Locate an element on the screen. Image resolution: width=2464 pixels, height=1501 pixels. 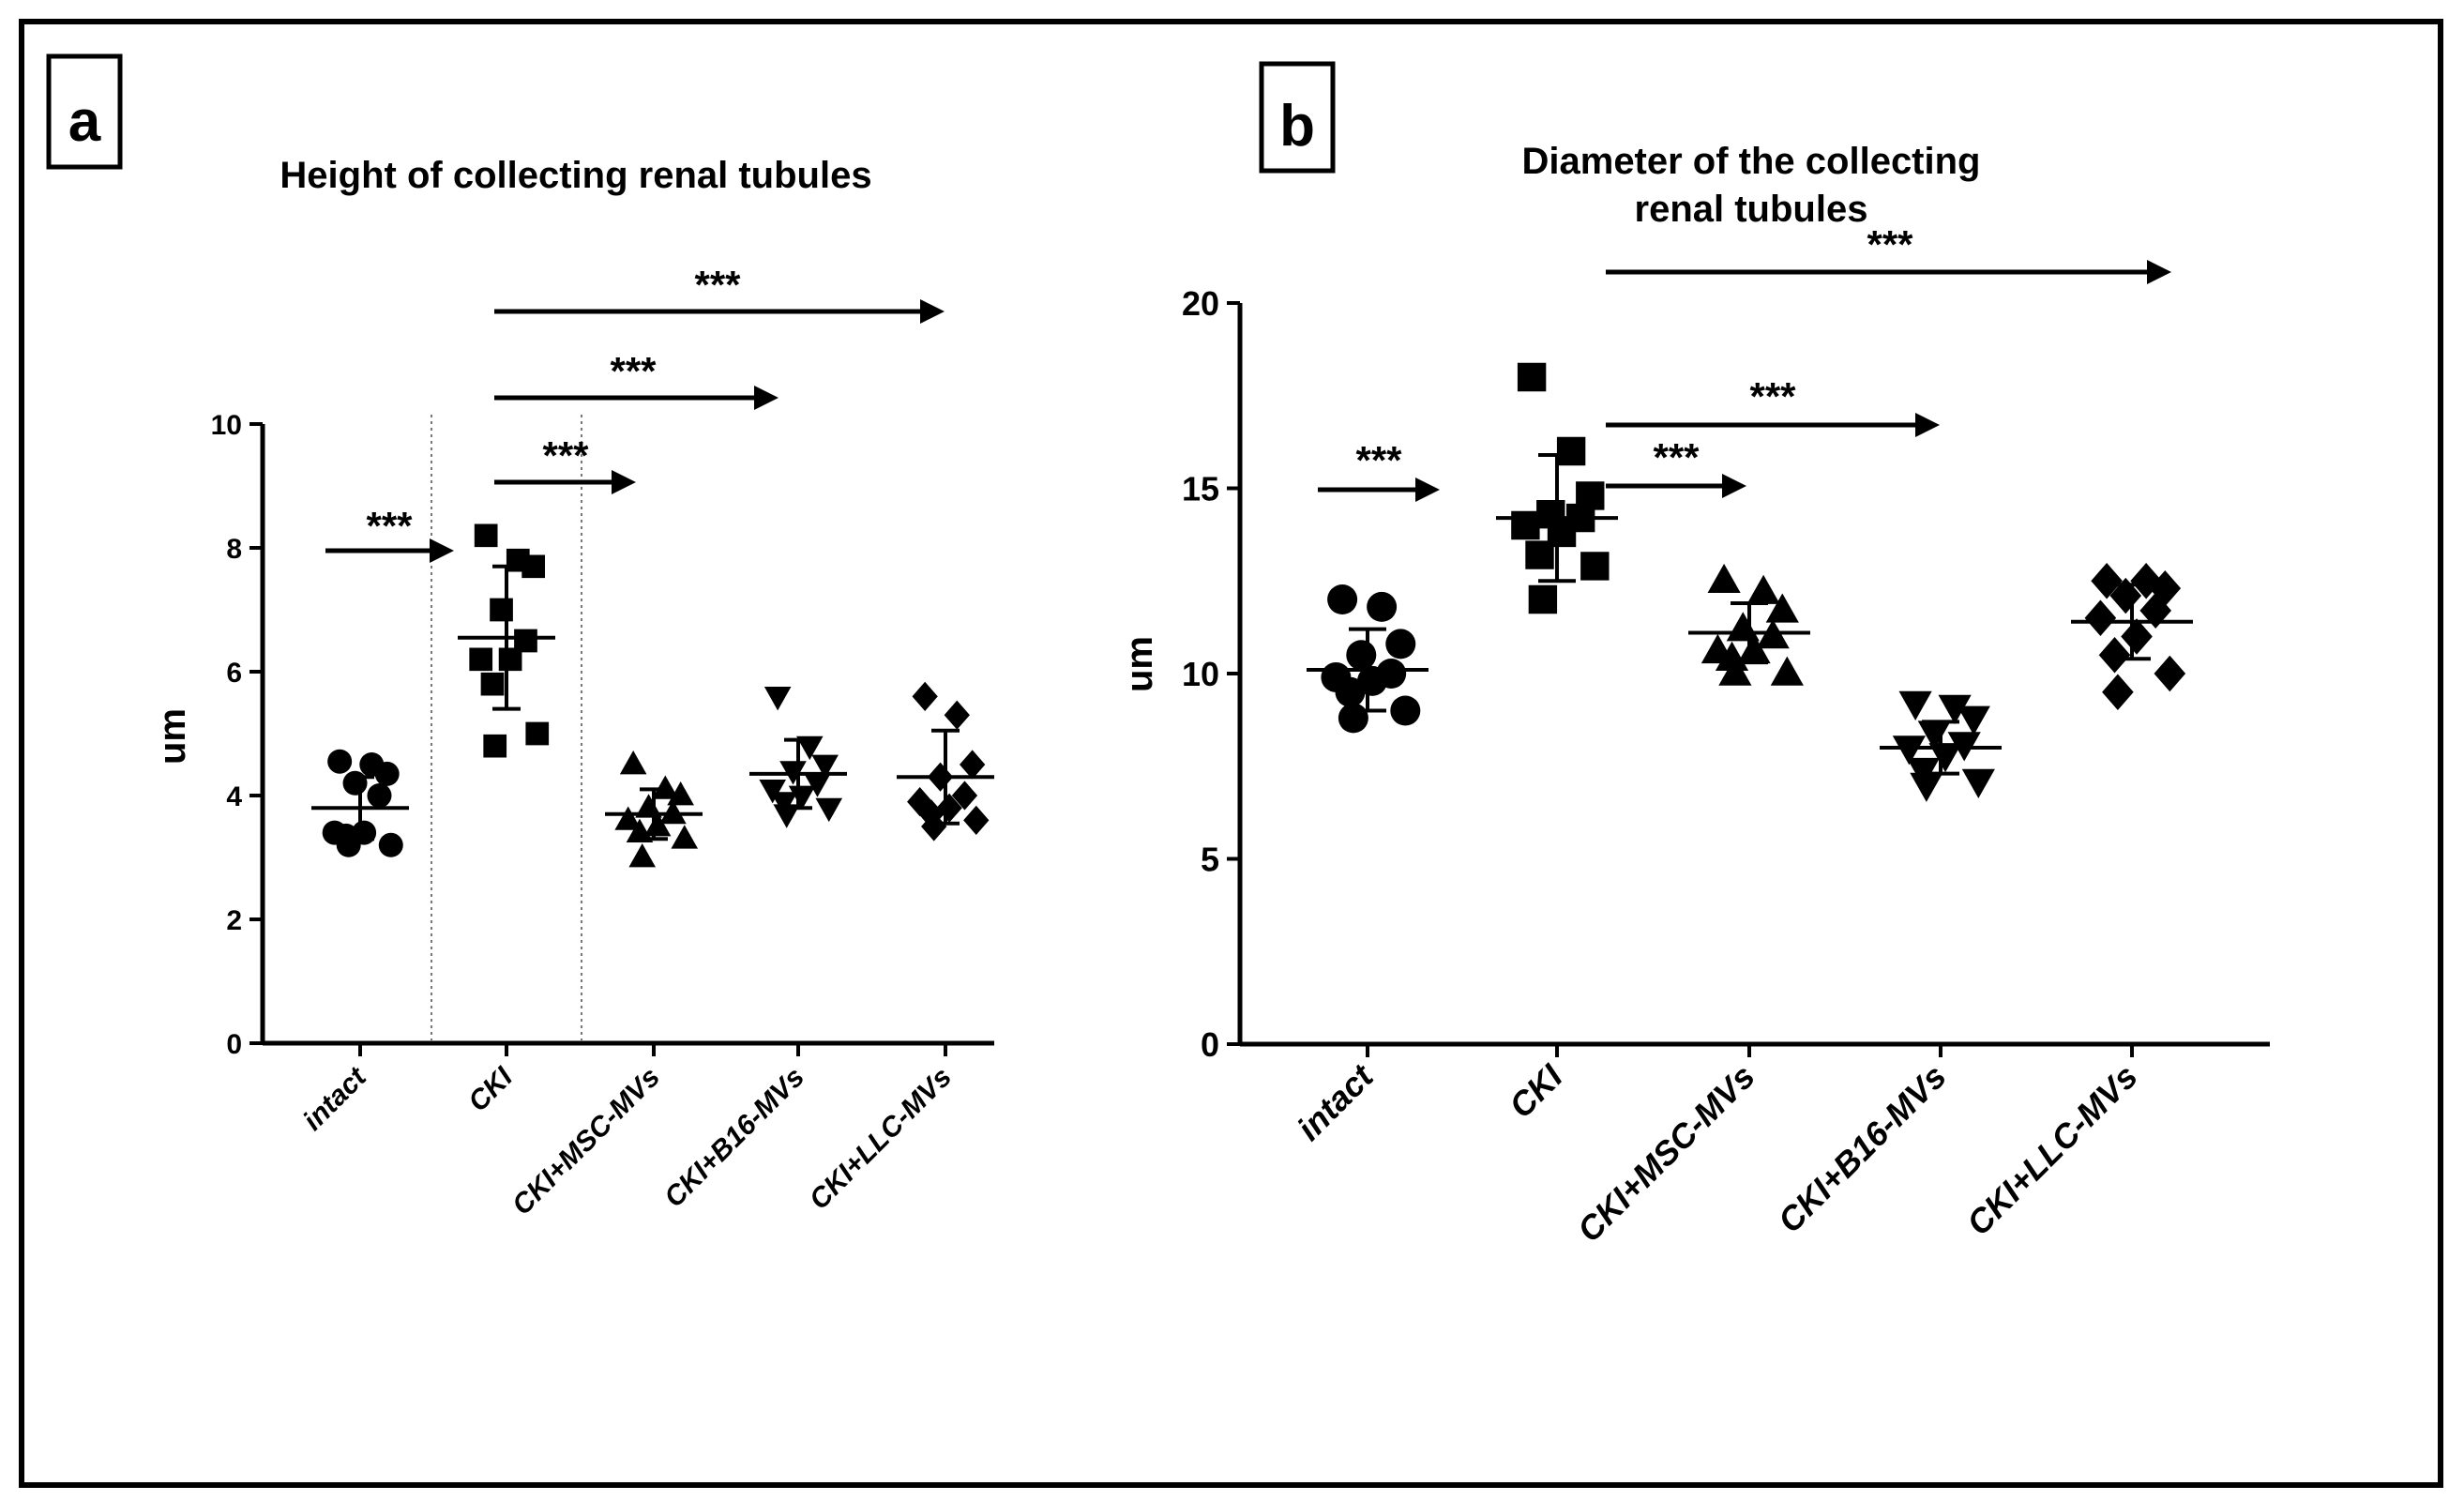
panel-b-y-tick-label: 10 is located at coordinates (1200, 674).